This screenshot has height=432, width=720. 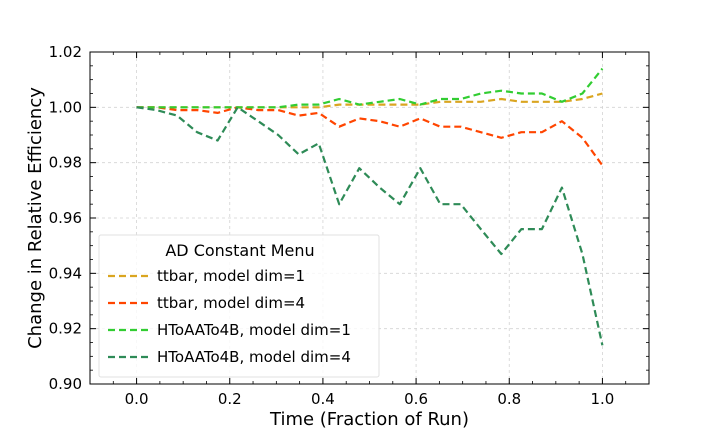 I want to click on x-axis-label: Time (Fraction of Run), so click(x=369, y=419).